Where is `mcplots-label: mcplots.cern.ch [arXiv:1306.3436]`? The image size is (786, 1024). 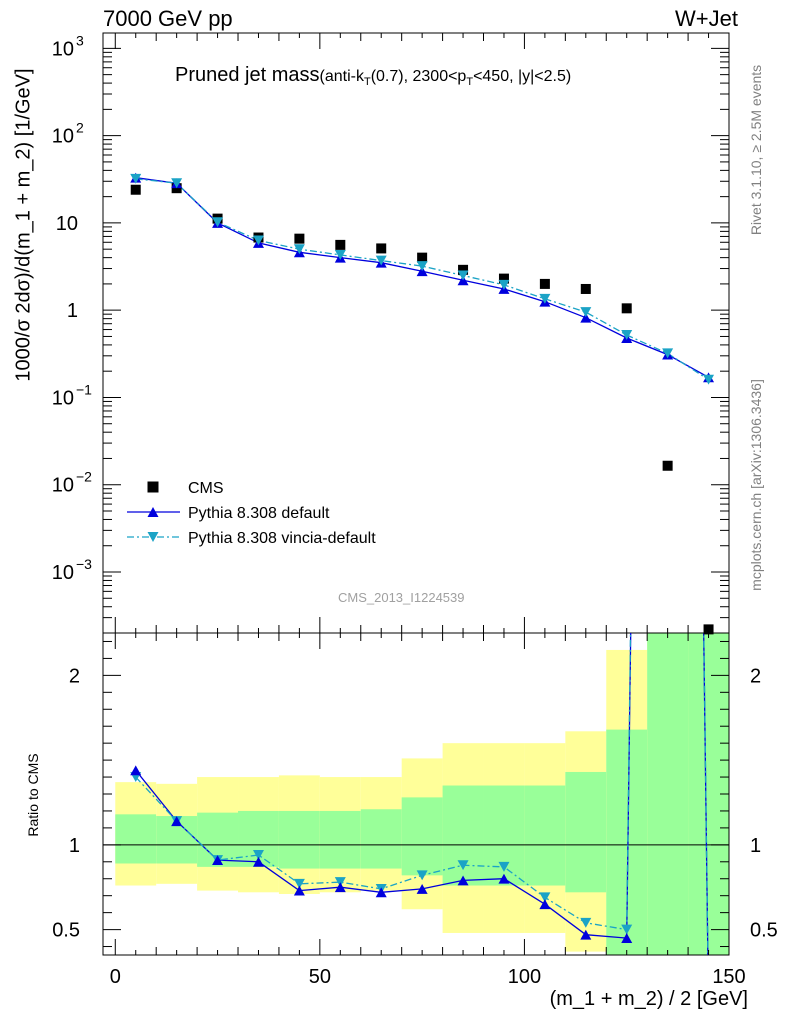
mcplots-label: mcplots.cern.ch [arXiv:1306.3436] is located at coordinates (756, 485).